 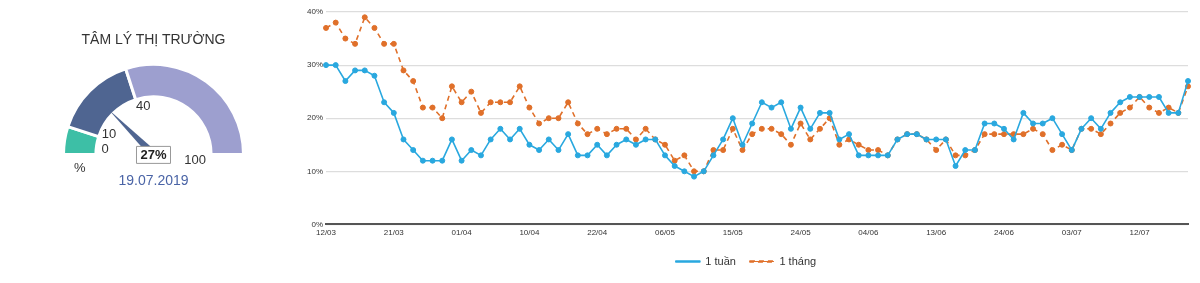 What do you see at coordinates (665, 233) in the screenshot?
I see `x-tick-label: 06/05` at bounding box center [665, 233].